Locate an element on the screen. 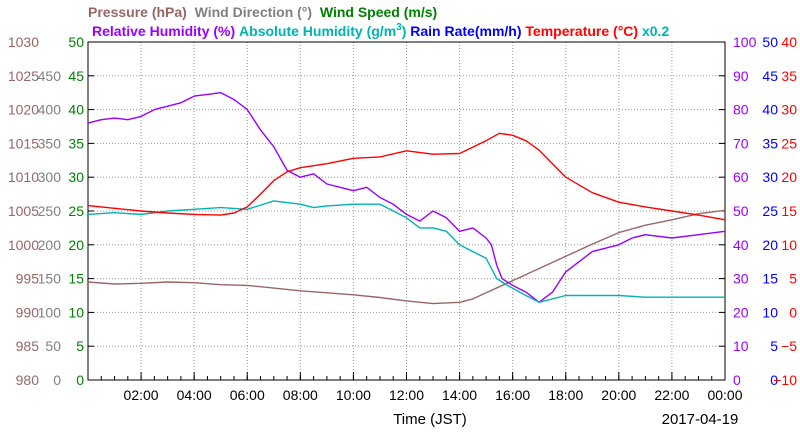 This screenshot has height=434, width=800. humidity-tick: 60 is located at coordinates (741, 177).